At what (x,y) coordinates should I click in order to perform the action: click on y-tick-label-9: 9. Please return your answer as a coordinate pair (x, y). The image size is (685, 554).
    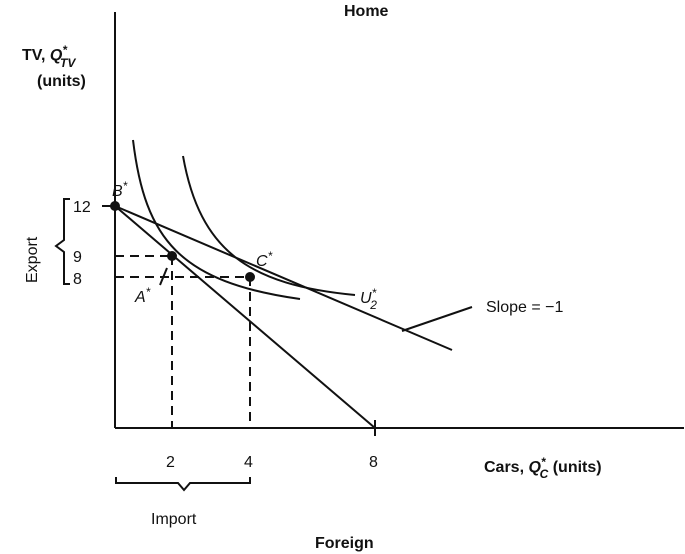
    Looking at the image, I should click on (77, 257).